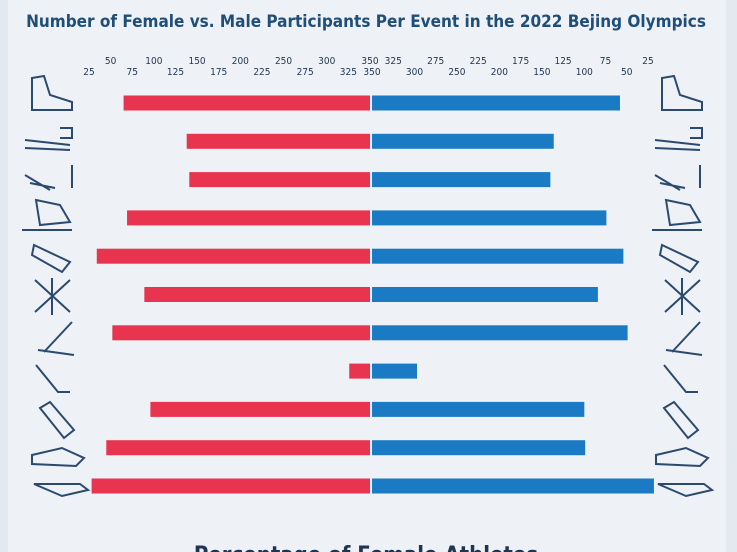 Image resolution: width=737 pixels, height=552 pixels. I want to click on x-tick-label: 200, so click(240, 61).